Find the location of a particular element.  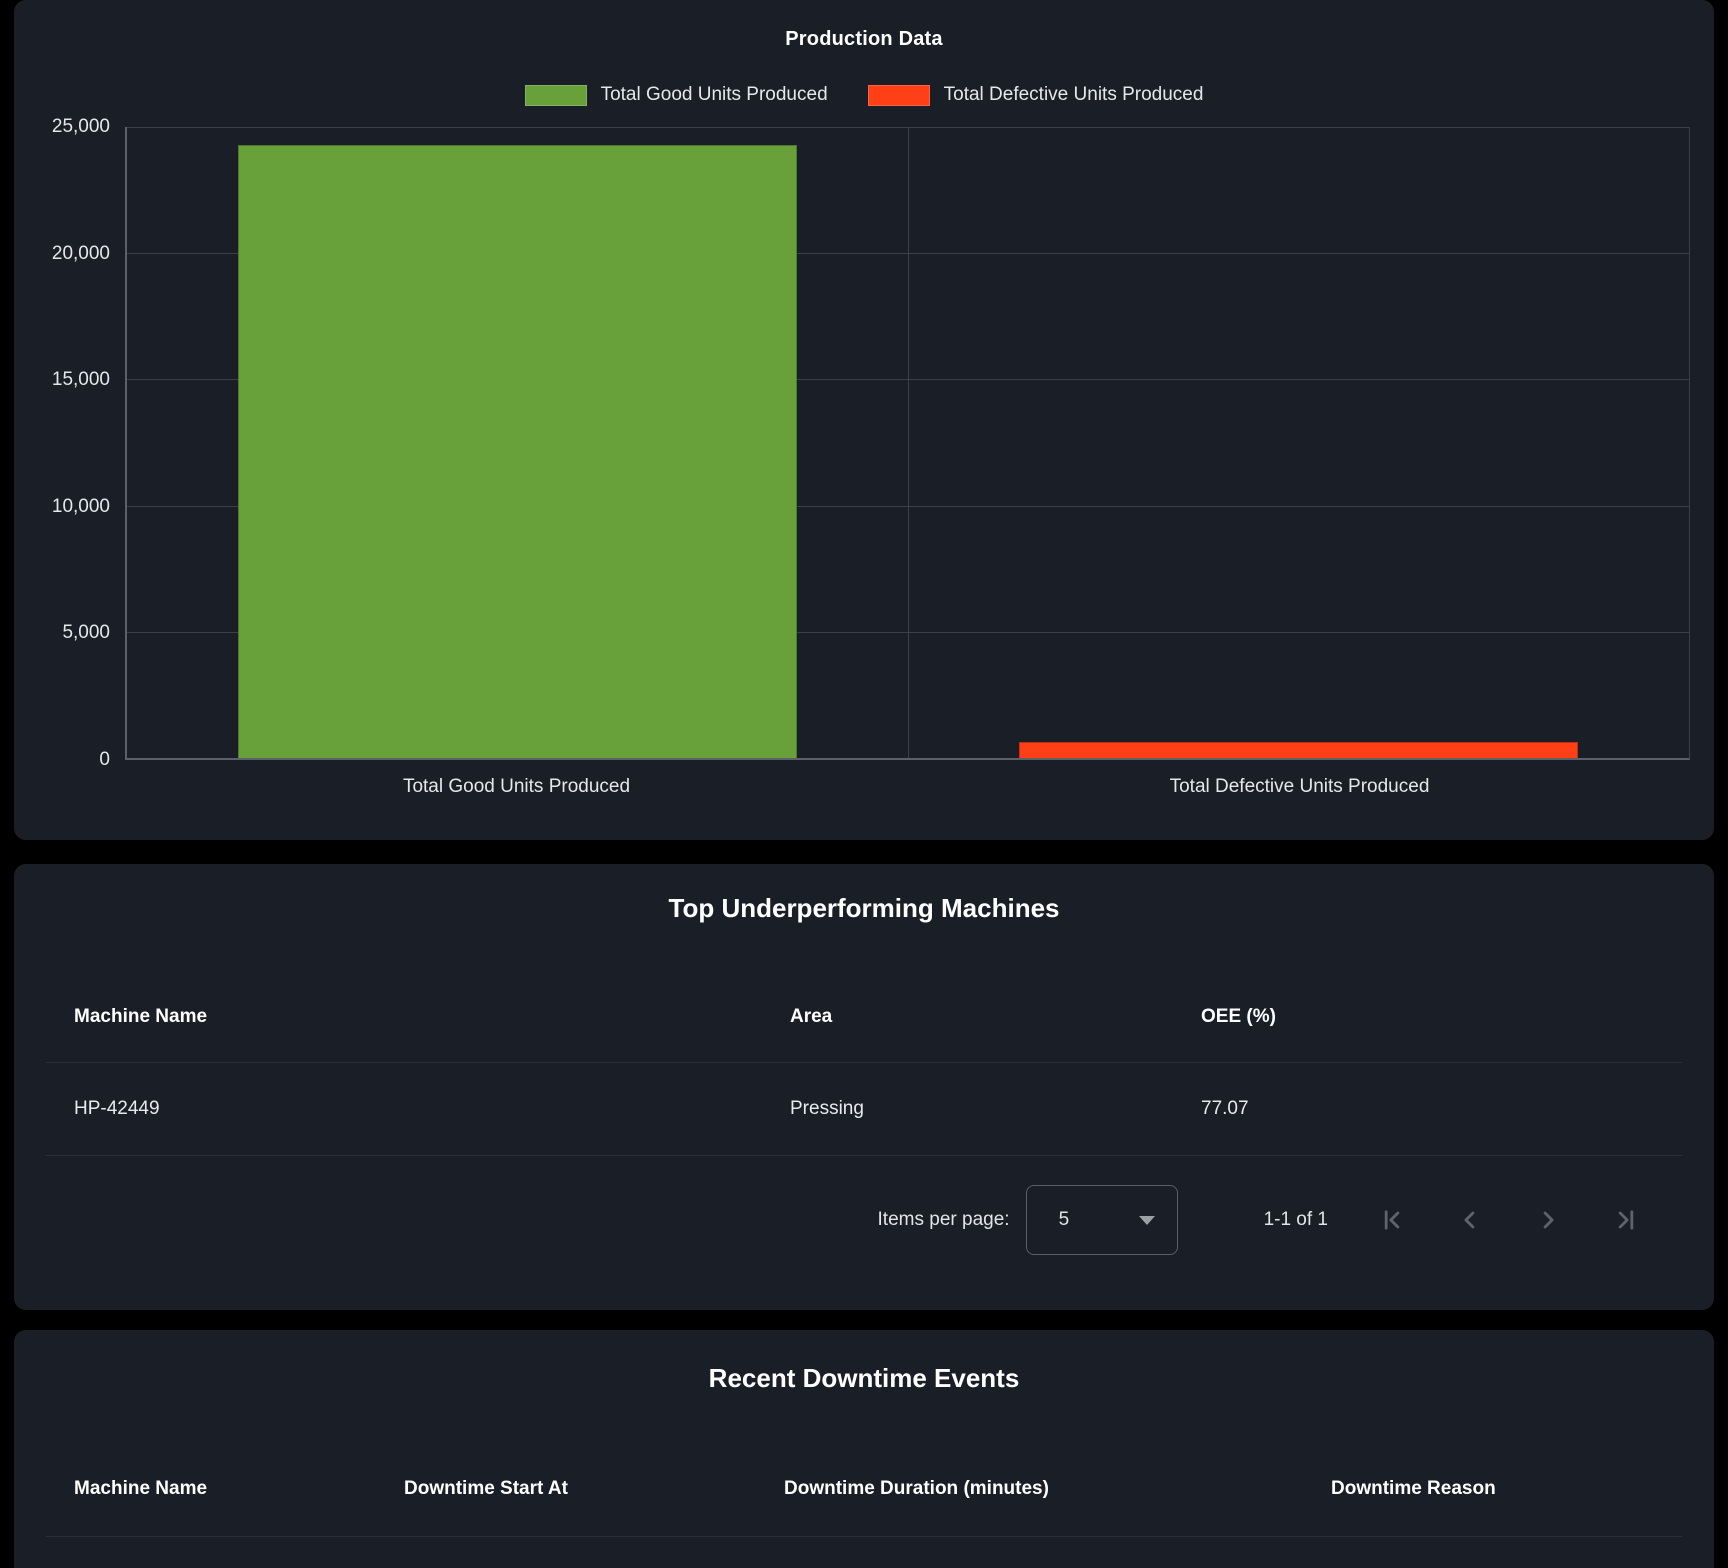

cell-oee: 77.07 is located at coordinates (1225, 1108).